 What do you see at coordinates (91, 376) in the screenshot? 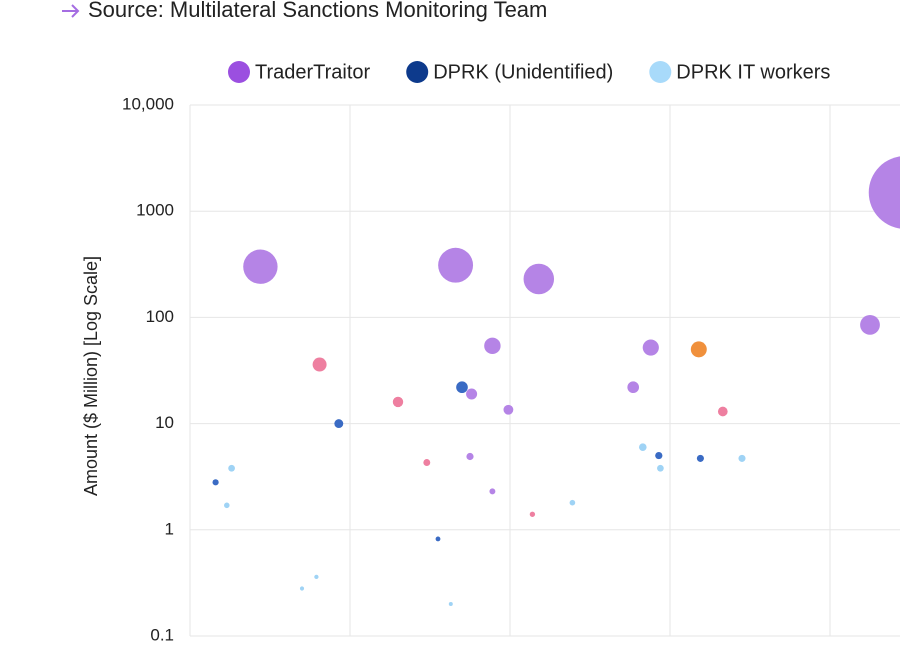
I see `y-axis-label: Amount ($ Million) [Log Scale]` at bounding box center [91, 376].